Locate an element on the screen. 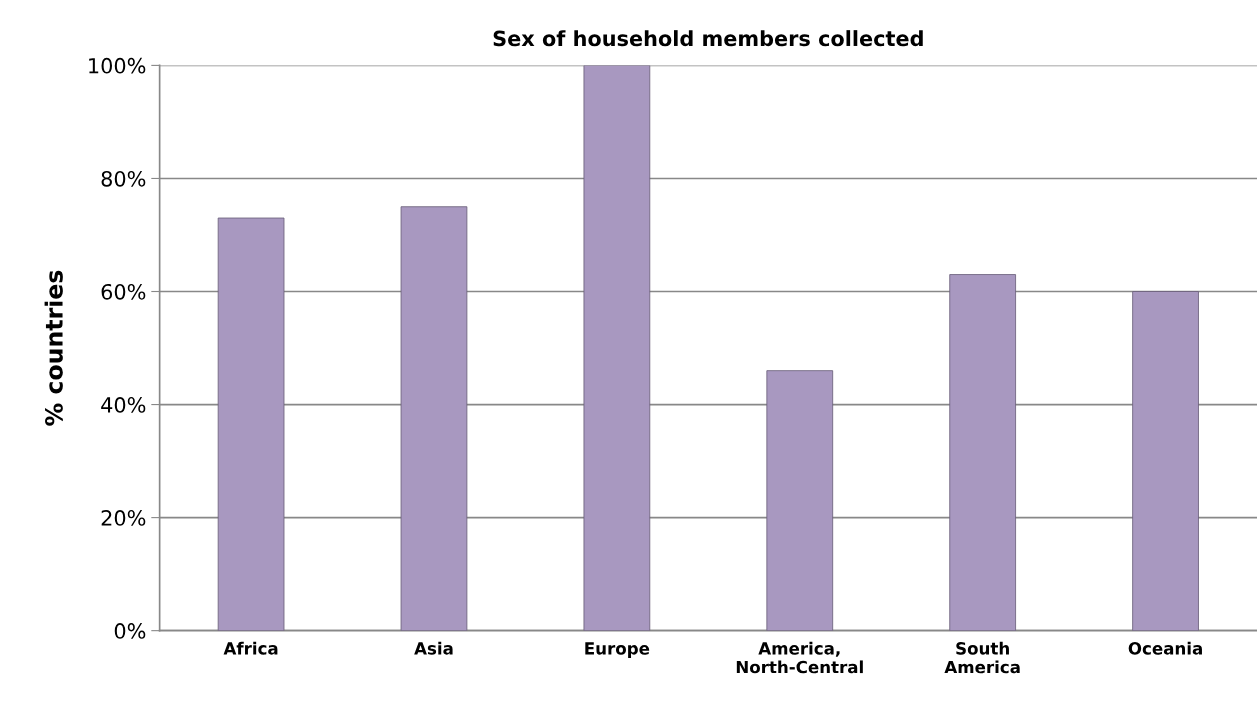  x-tick-label: America, North-Central is located at coordinates (799, 657).